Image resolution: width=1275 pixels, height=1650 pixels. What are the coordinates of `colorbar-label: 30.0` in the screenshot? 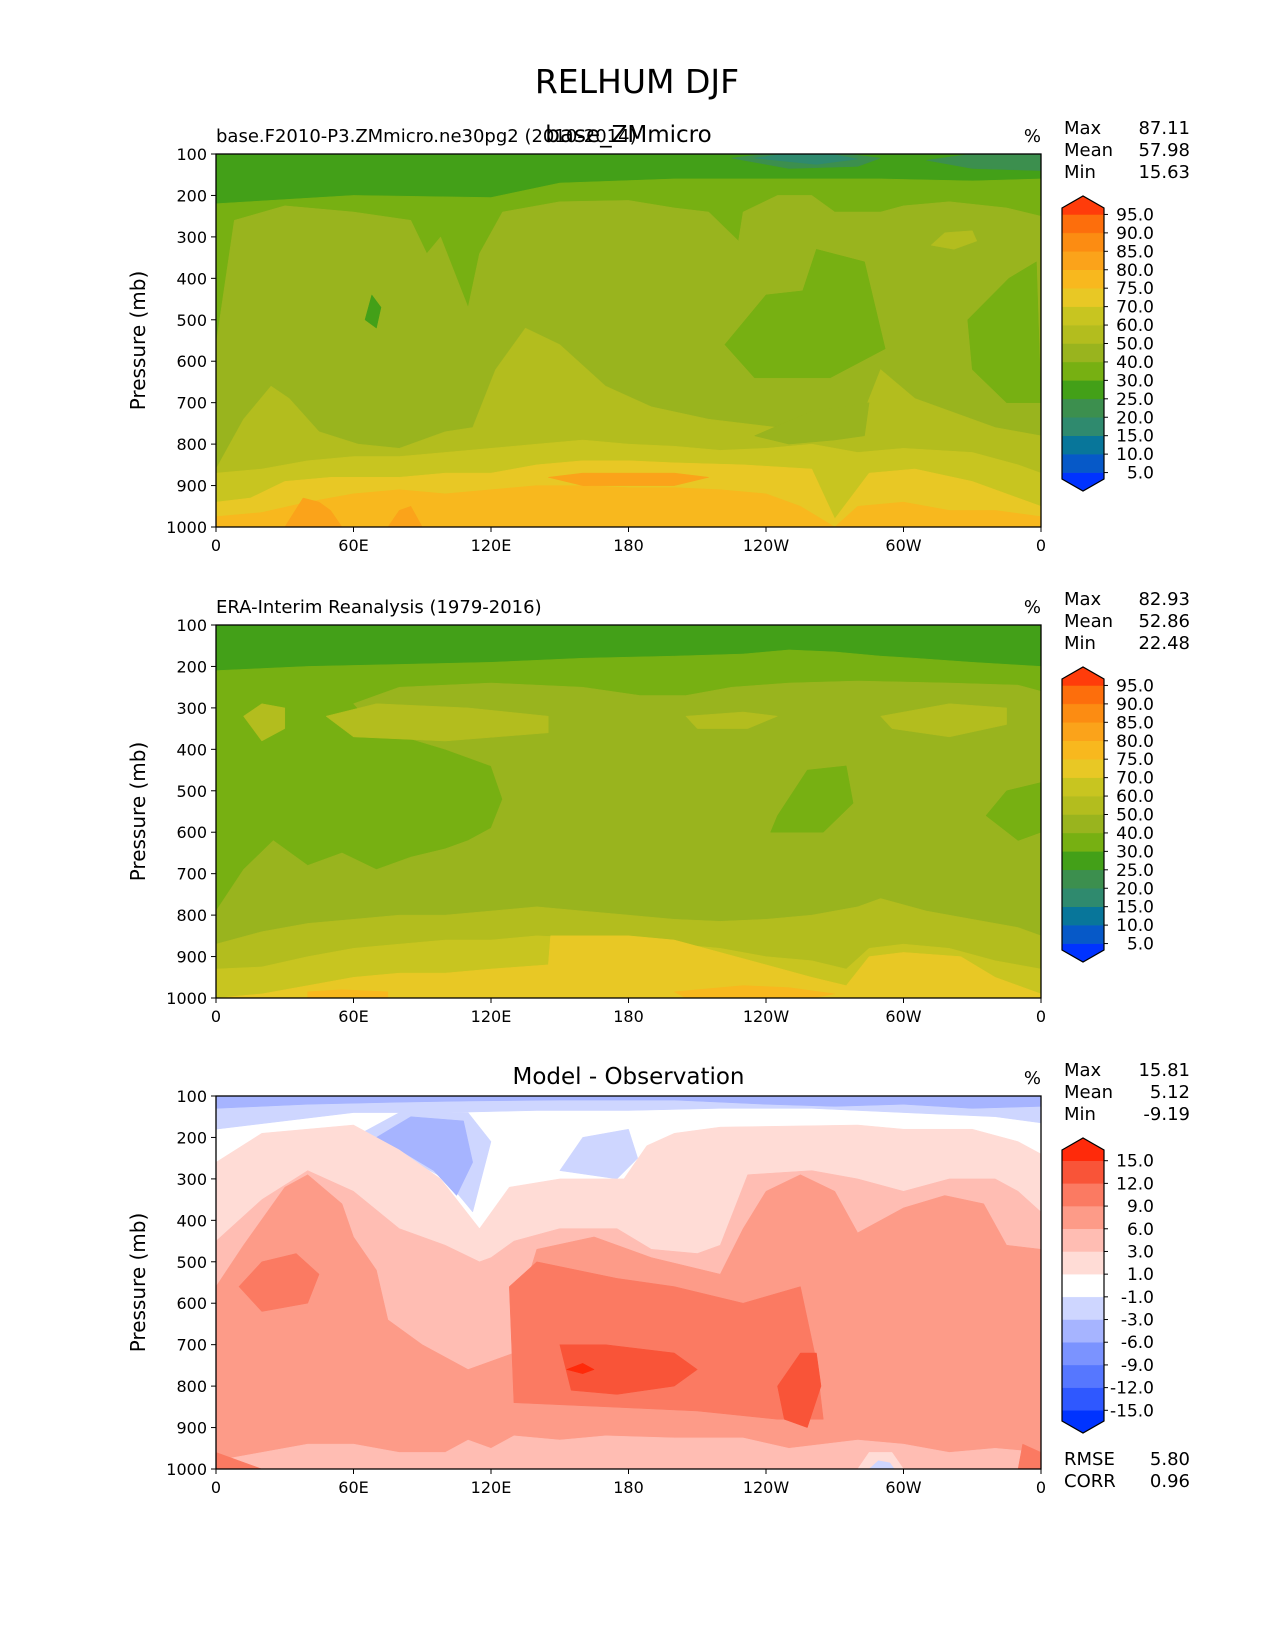 It's located at (1135, 852).